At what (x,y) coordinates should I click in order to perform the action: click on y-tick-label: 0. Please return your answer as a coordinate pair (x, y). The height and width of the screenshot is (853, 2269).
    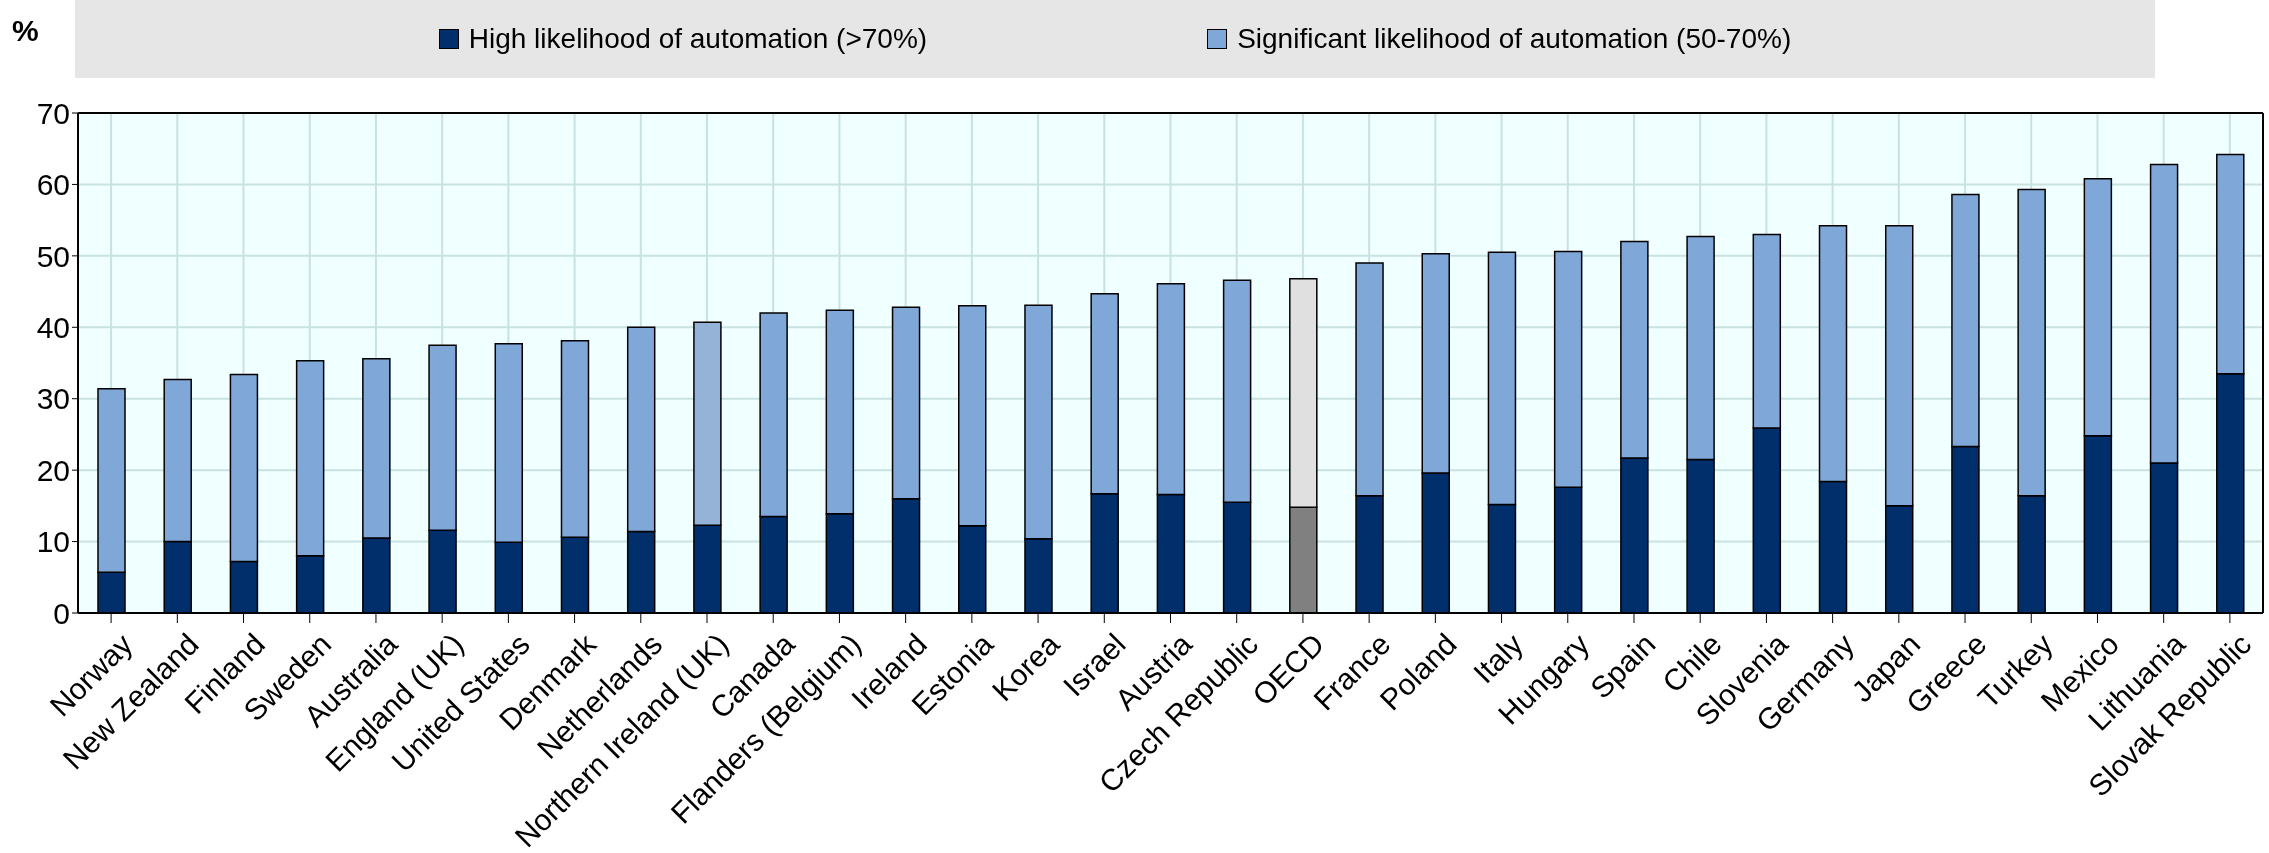
    Looking at the image, I should click on (61, 613).